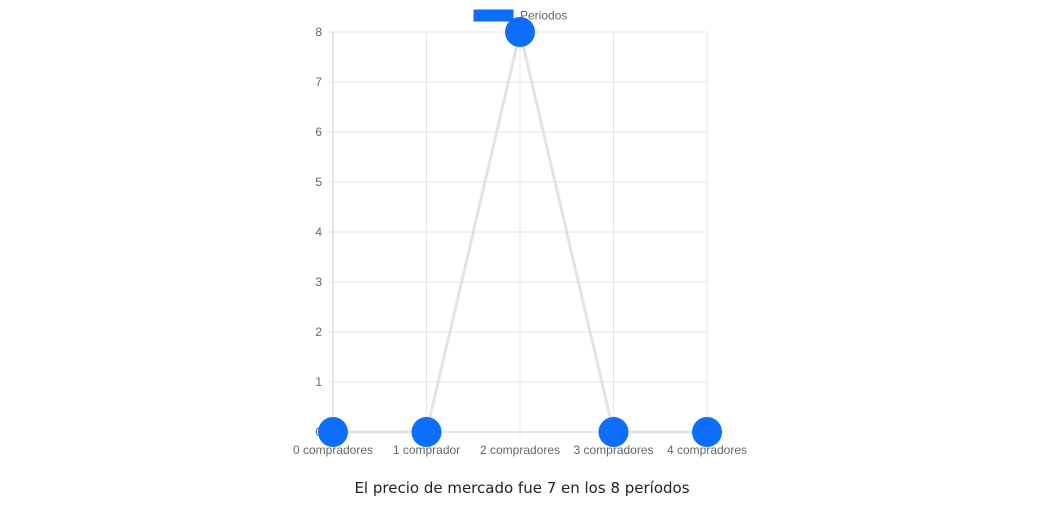 Image resolution: width=1044 pixels, height=514 pixels. Describe the element at coordinates (426, 450) in the screenshot. I see `x-tick-label: 1 comprador` at that location.